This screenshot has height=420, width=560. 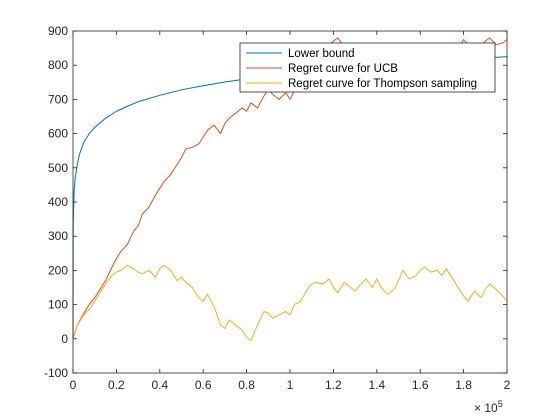 I want to click on x-tick-label: 1, so click(x=290, y=385).